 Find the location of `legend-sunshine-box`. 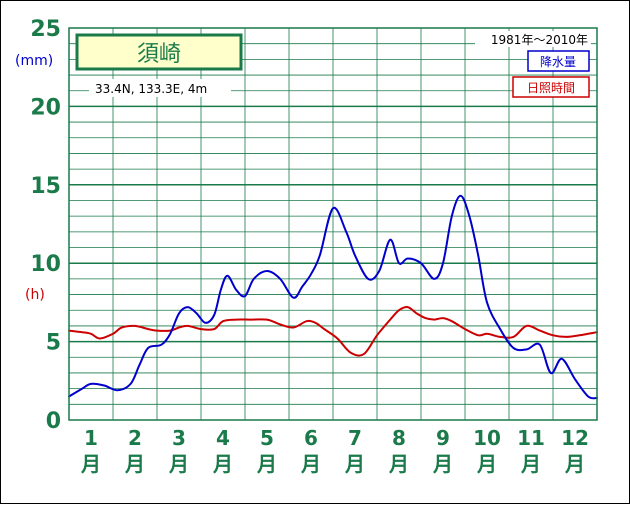

legend-sunshine-box is located at coordinates (551, 87).